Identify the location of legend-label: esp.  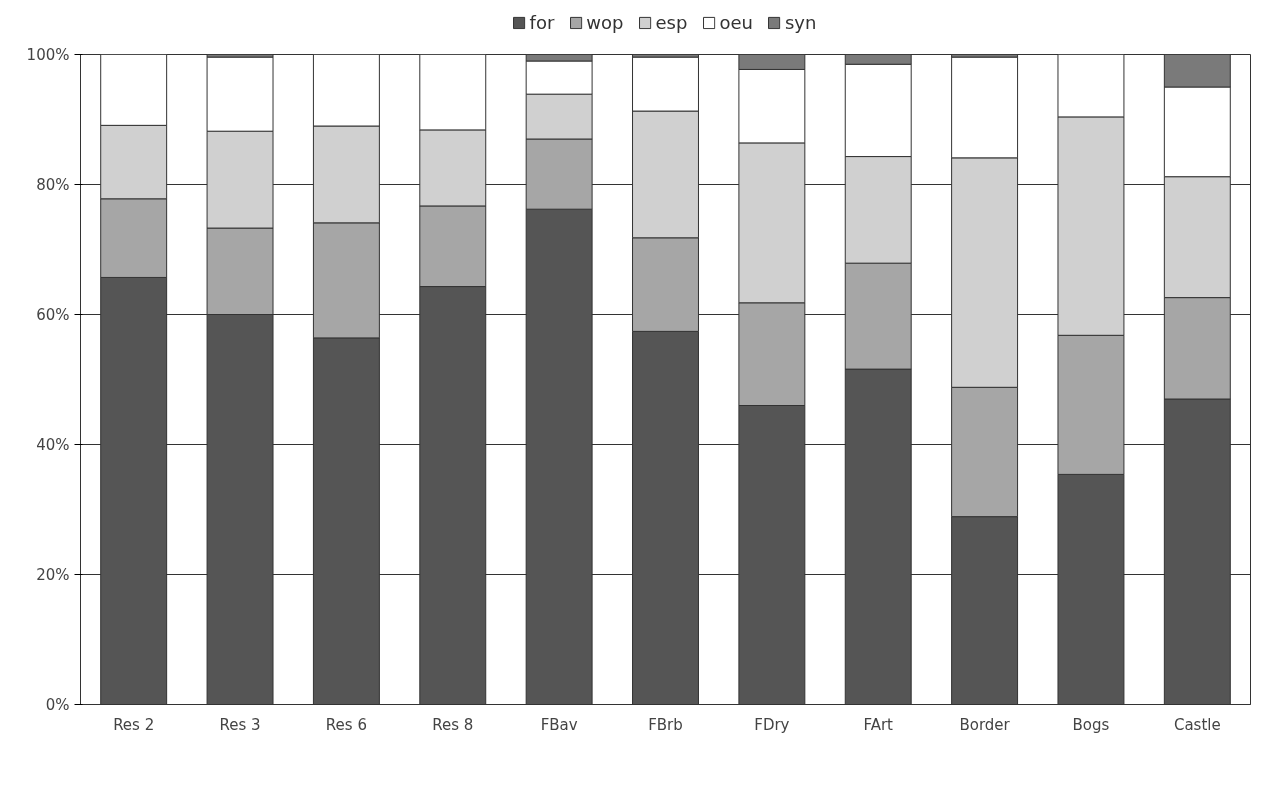
(671, 22).